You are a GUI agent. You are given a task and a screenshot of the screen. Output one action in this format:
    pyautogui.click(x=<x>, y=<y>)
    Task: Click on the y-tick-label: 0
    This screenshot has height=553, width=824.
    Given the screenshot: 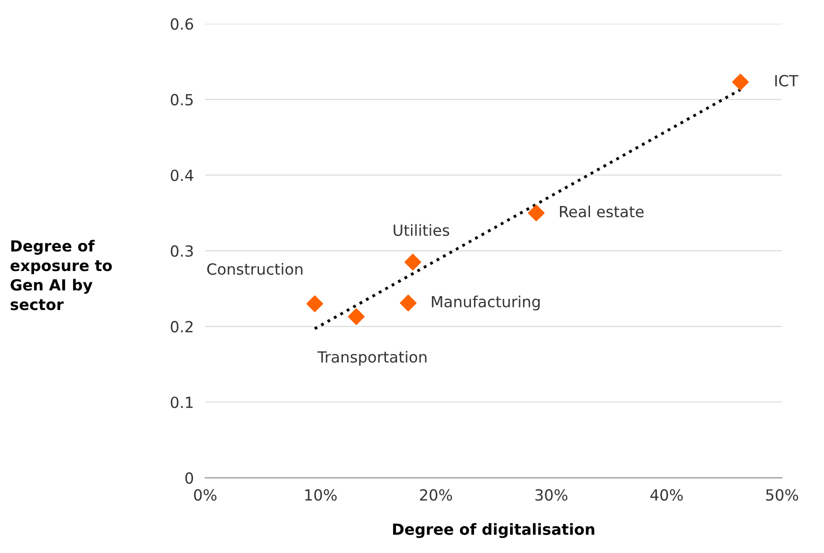 What is the action you would take?
    pyautogui.click(x=189, y=478)
    